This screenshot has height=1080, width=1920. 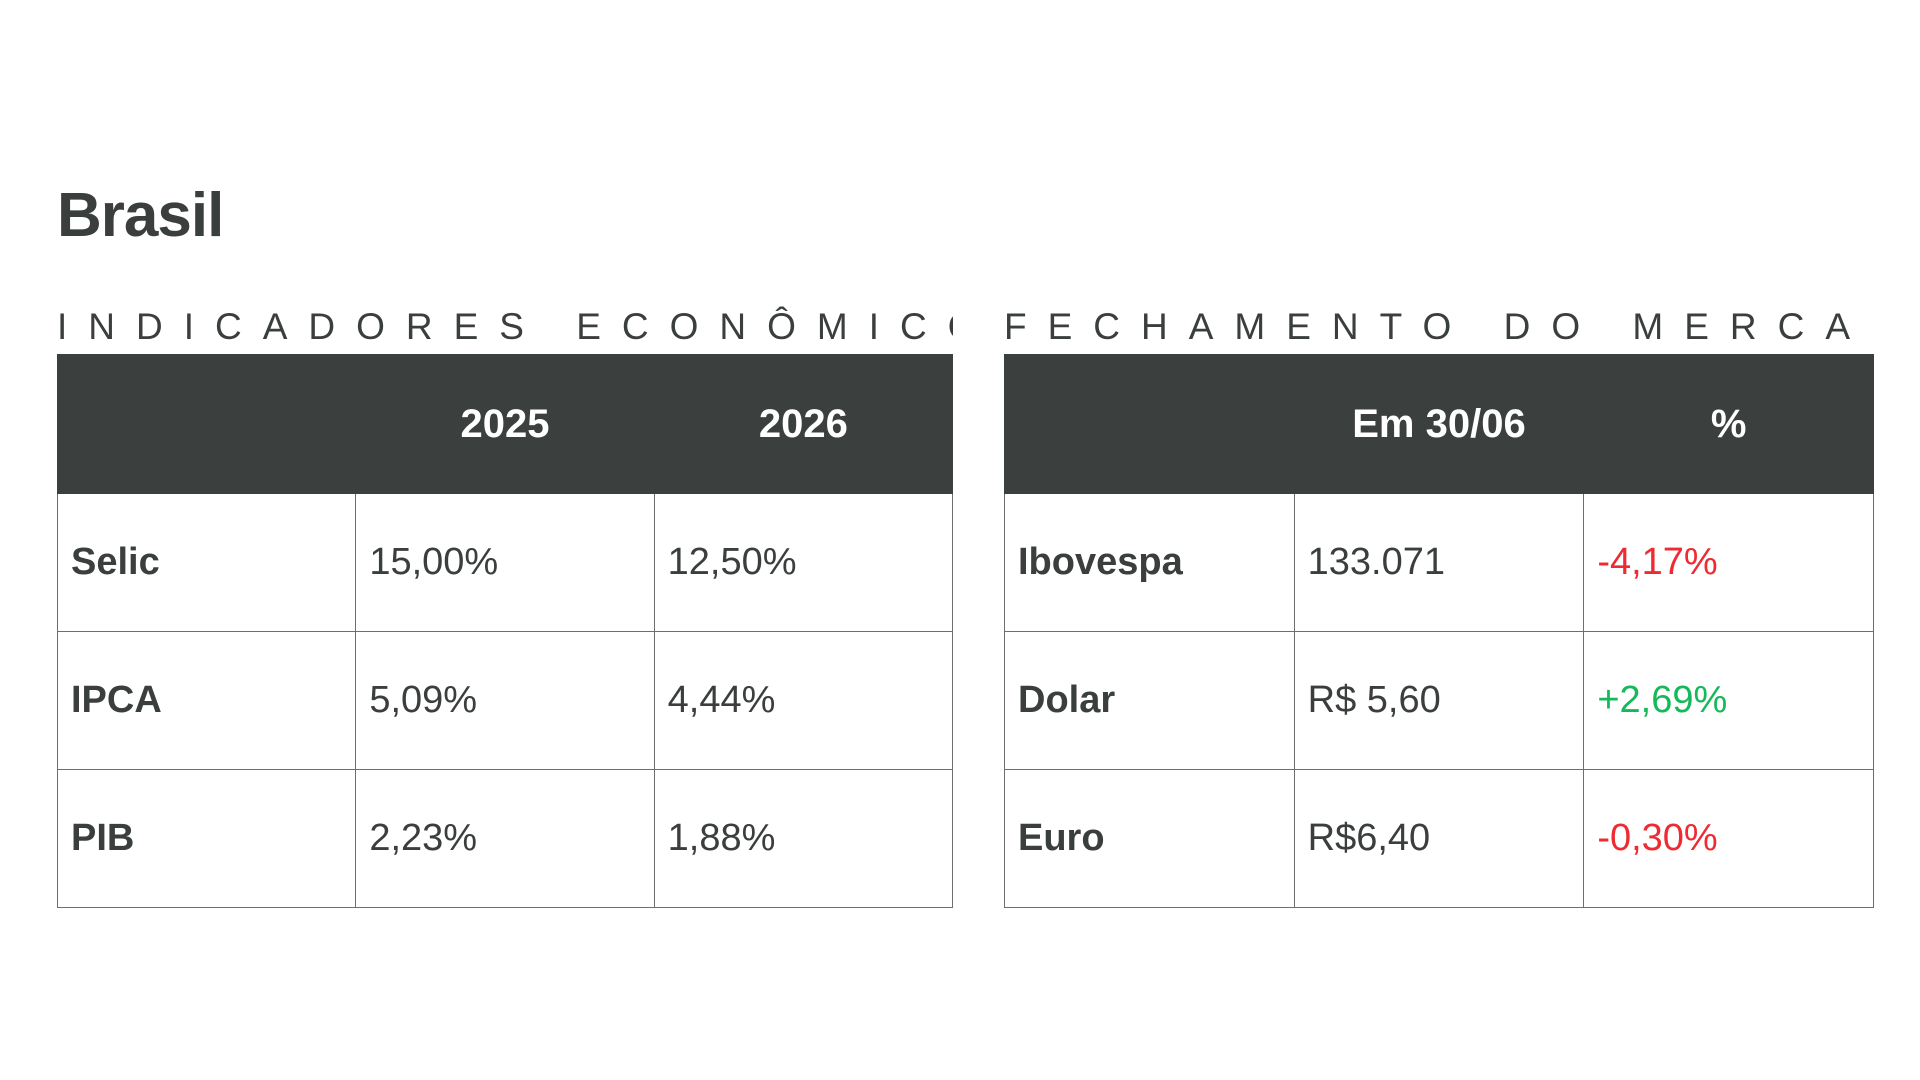 I want to click on row-label-ipca: IPCA, so click(x=206, y=700).